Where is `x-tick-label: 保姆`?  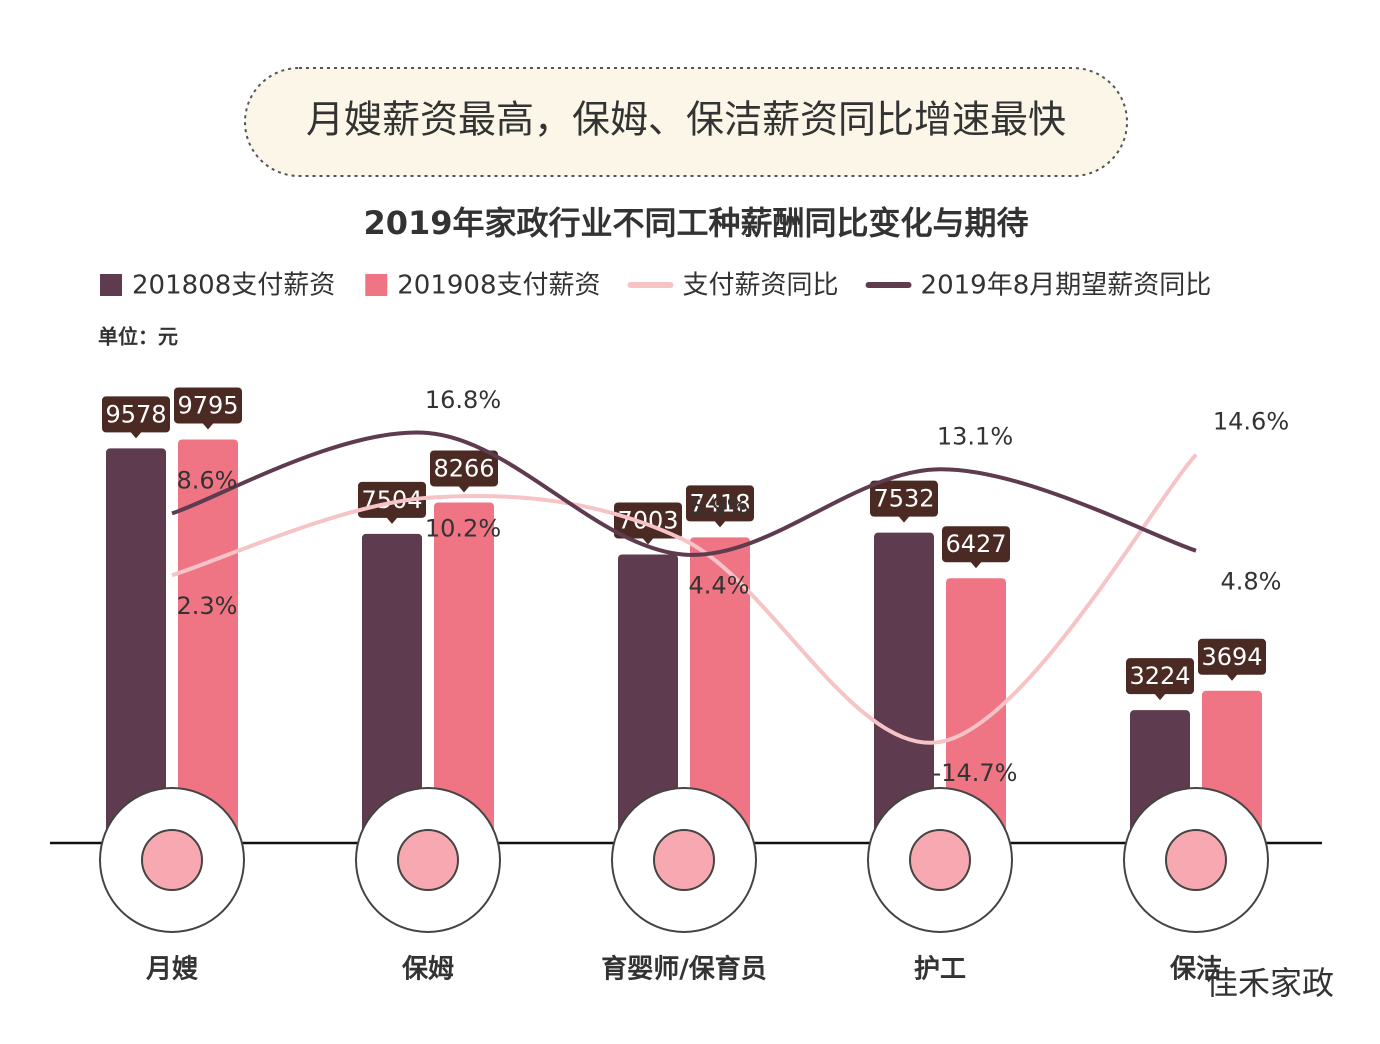 x-tick-label: 保姆 is located at coordinates (427, 970).